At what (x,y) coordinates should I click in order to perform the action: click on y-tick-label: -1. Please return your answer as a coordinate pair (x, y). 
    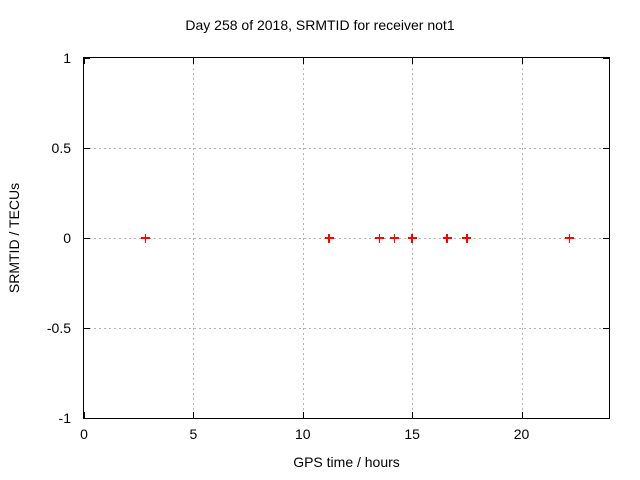
    Looking at the image, I should click on (64, 418).